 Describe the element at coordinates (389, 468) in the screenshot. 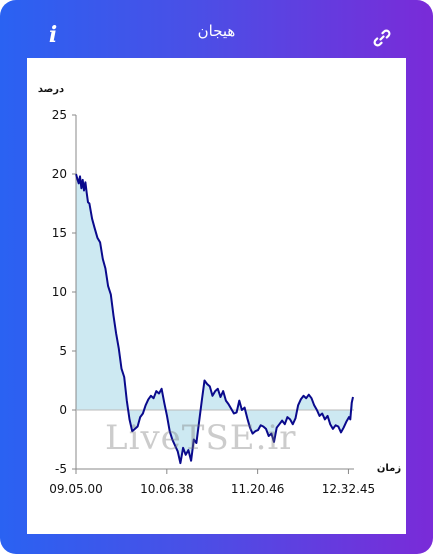

I see `x-axis-label: زمان` at that location.